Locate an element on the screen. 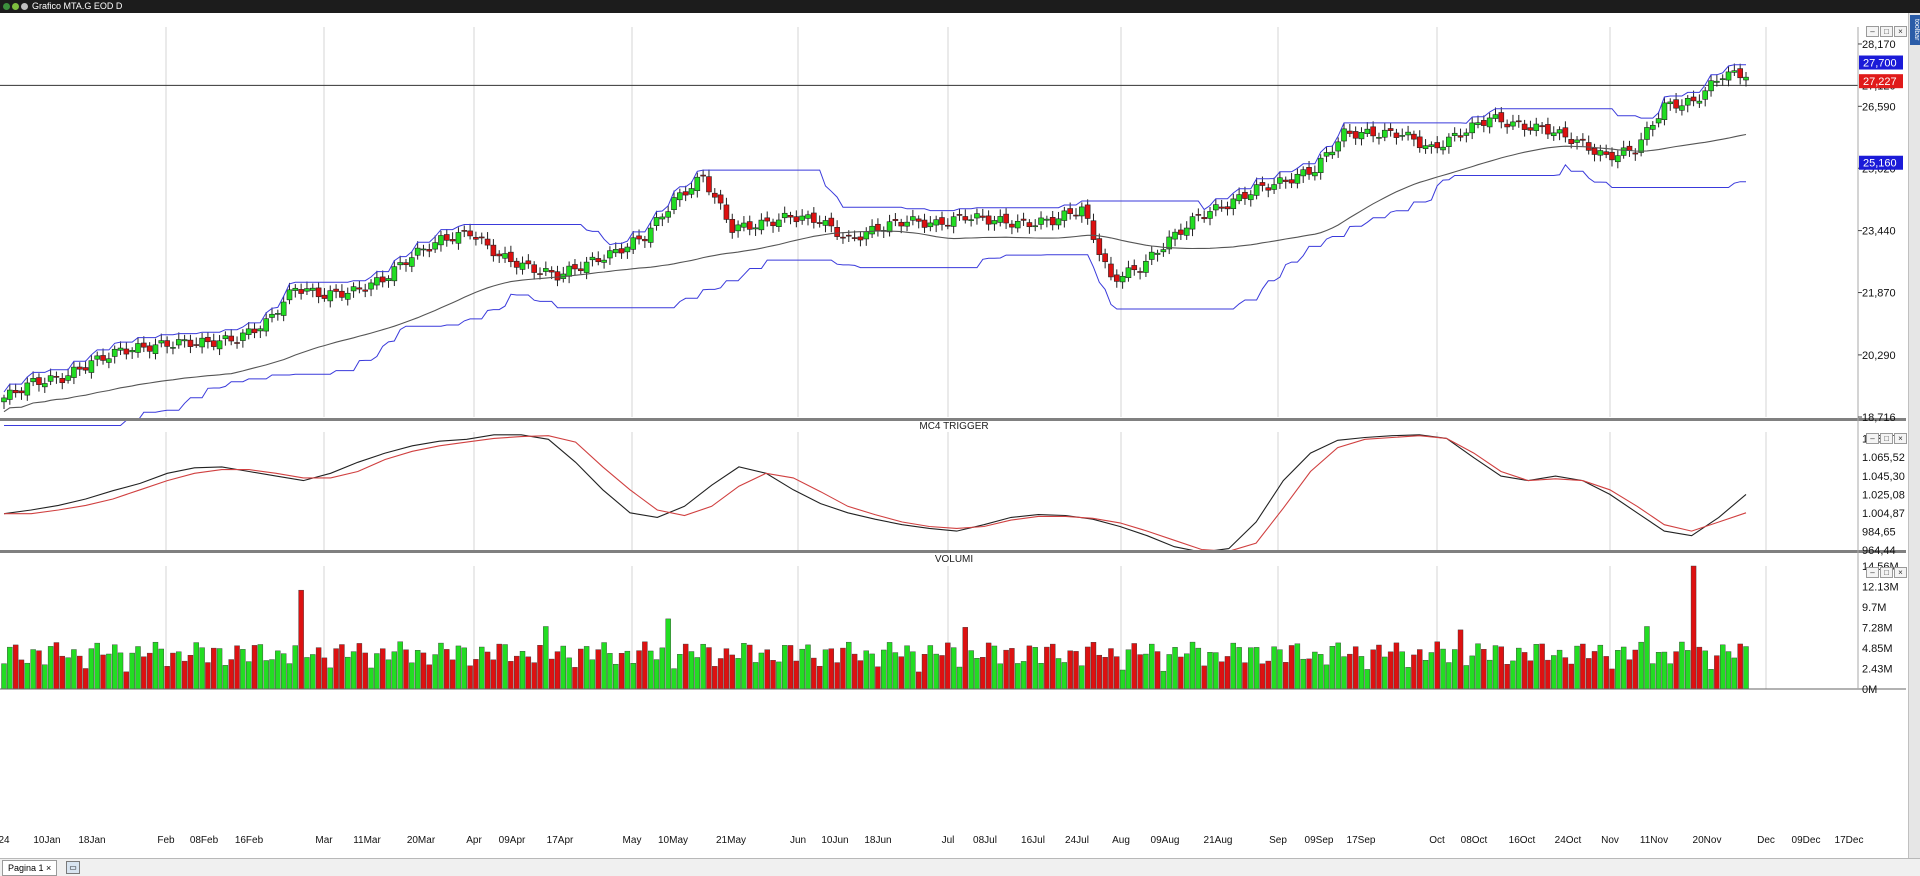  oscillator-panel: MC4 TRIGGER is located at coordinates (875, 487).